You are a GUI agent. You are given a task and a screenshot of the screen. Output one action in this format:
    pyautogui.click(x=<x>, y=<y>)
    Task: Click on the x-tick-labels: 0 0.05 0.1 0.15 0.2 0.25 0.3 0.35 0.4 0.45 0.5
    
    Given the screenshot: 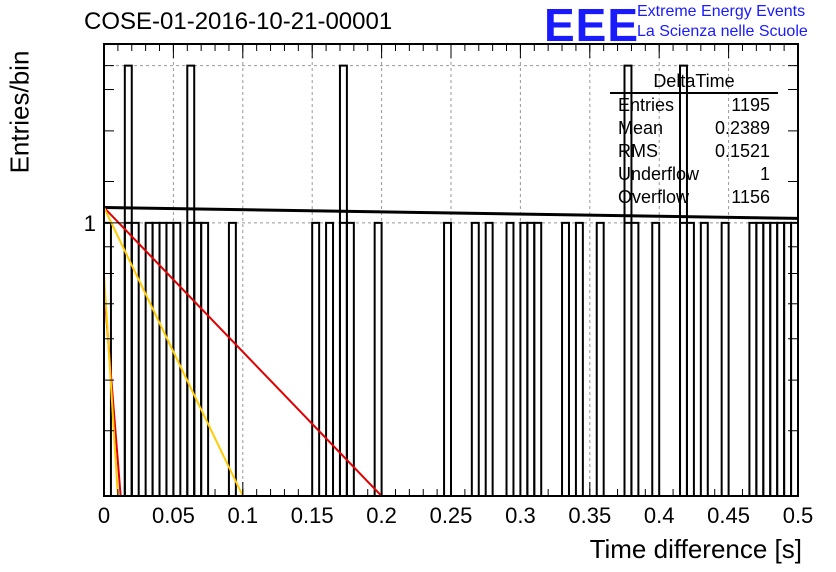 What is the action you would take?
    pyautogui.click(x=455, y=515)
    